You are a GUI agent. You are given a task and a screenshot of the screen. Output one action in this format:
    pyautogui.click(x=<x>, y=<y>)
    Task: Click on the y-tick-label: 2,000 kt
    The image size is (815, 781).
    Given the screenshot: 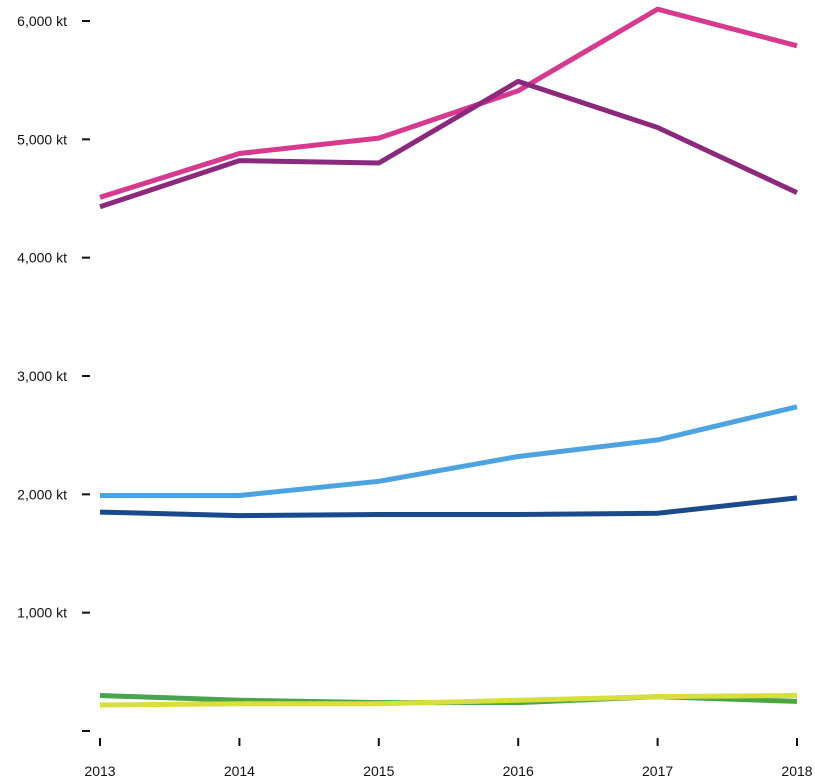 What is the action you would take?
    pyautogui.click(x=42, y=494)
    